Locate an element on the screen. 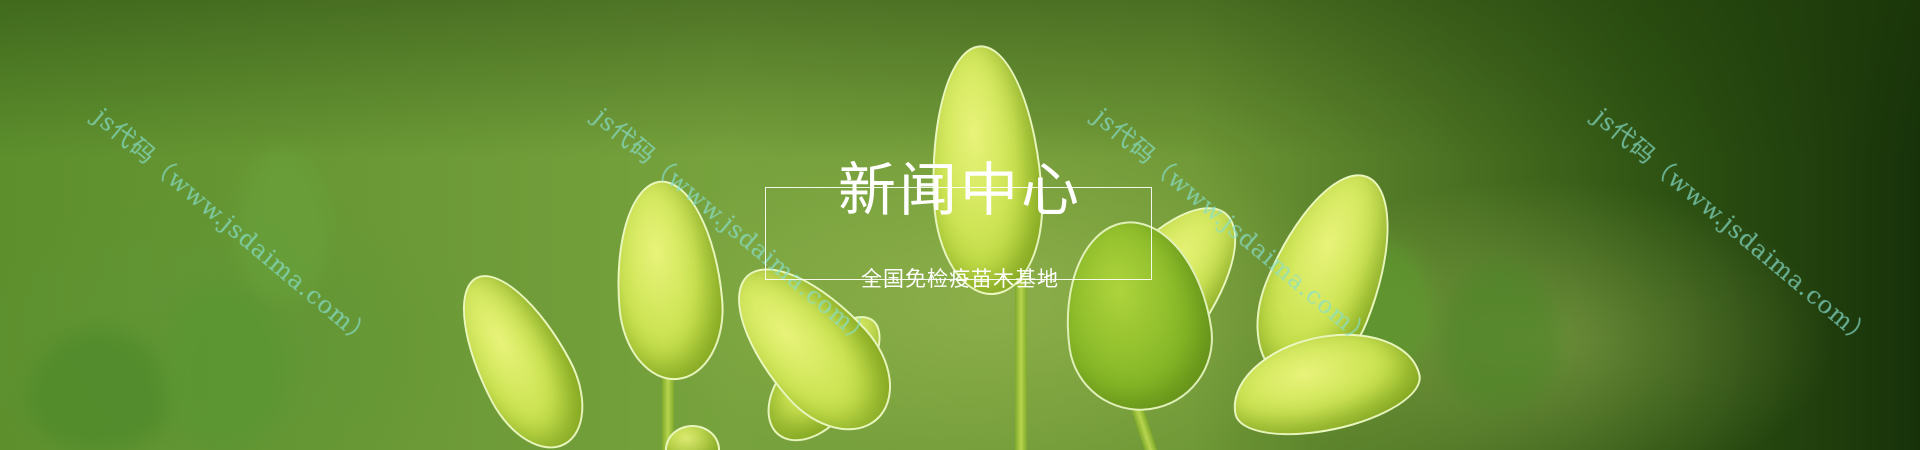 The width and height of the screenshot is (1920, 450). page-title: 新闻中心 is located at coordinates (960, 190).